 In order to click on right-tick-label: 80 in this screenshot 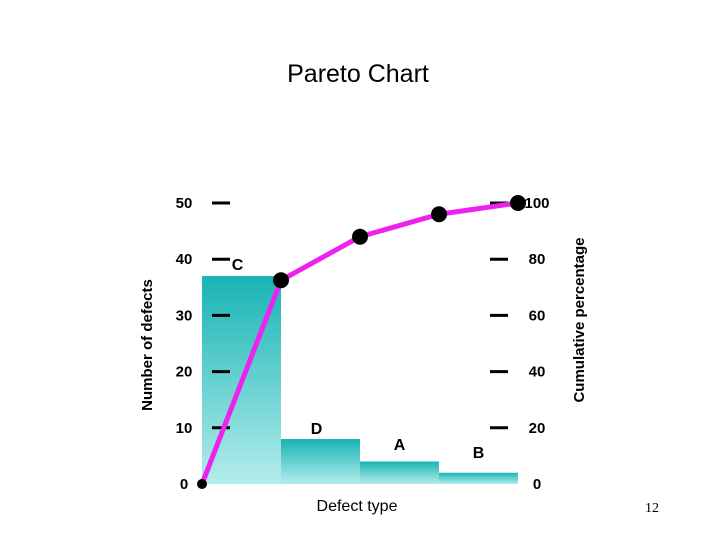, I will do `click(537, 259)`.